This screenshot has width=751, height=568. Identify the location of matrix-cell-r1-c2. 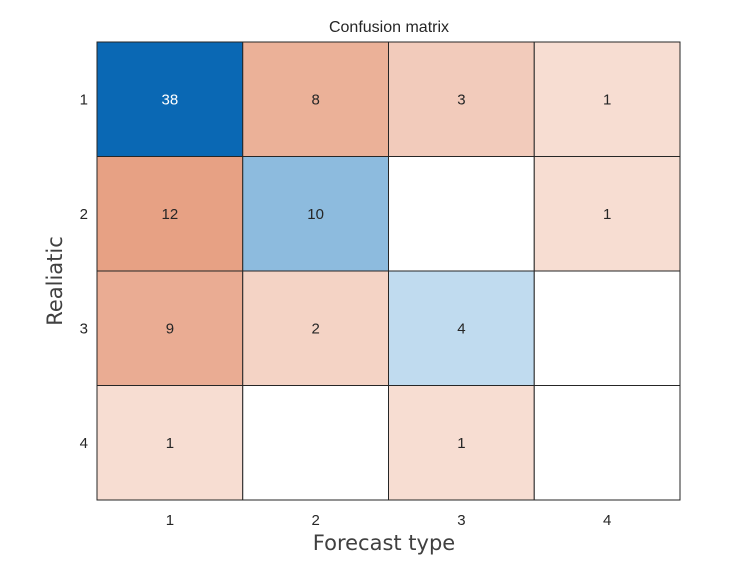
(315, 99).